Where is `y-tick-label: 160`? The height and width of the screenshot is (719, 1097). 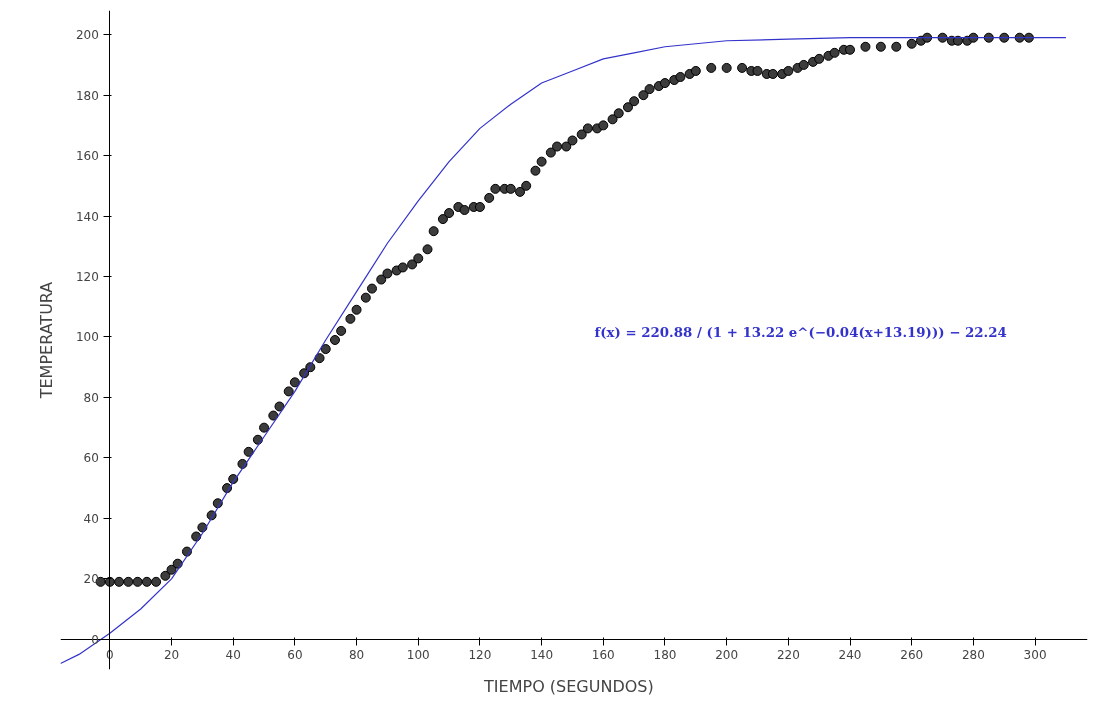 y-tick-label: 160 is located at coordinates (87, 156).